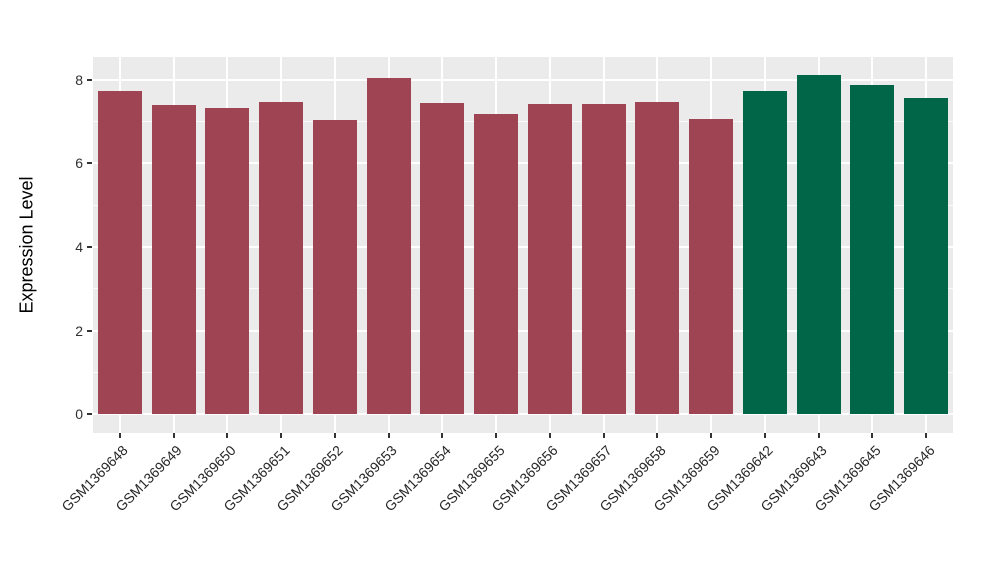 The width and height of the screenshot is (1000, 580). I want to click on bar-GSM1369648, so click(119, 252).